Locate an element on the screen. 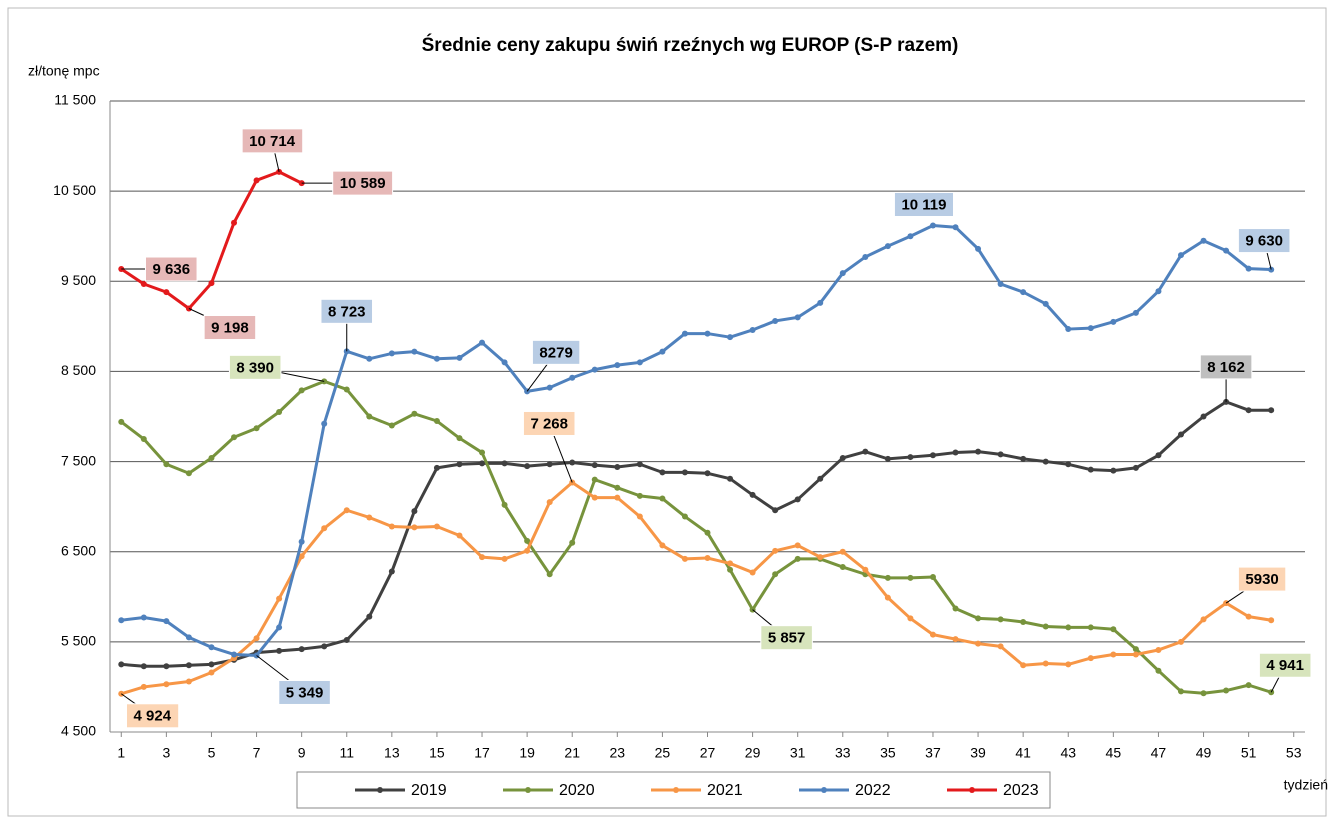  data-label: 10 589 is located at coordinates (363, 183).